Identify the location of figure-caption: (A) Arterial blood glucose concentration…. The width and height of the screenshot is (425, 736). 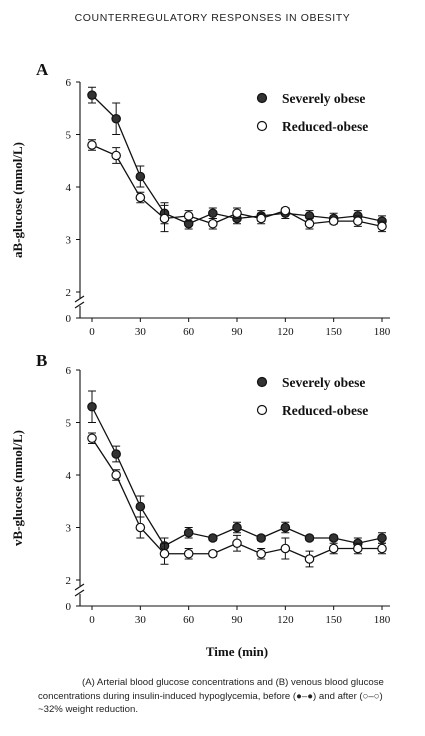
(211, 696).